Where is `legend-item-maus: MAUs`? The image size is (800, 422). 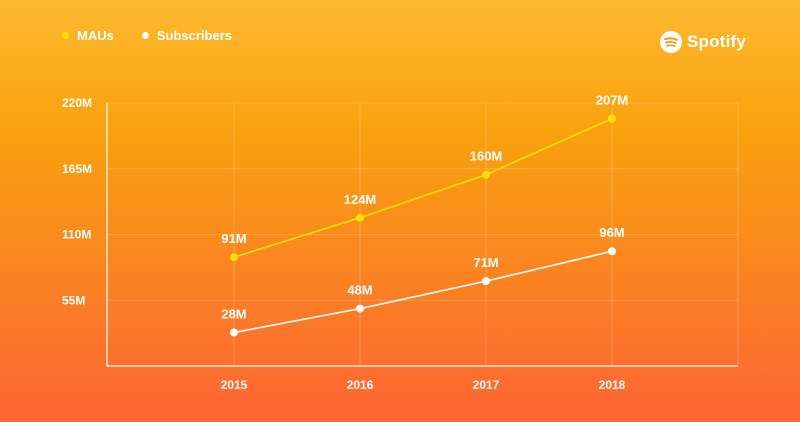 legend-item-maus: MAUs is located at coordinates (88, 35).